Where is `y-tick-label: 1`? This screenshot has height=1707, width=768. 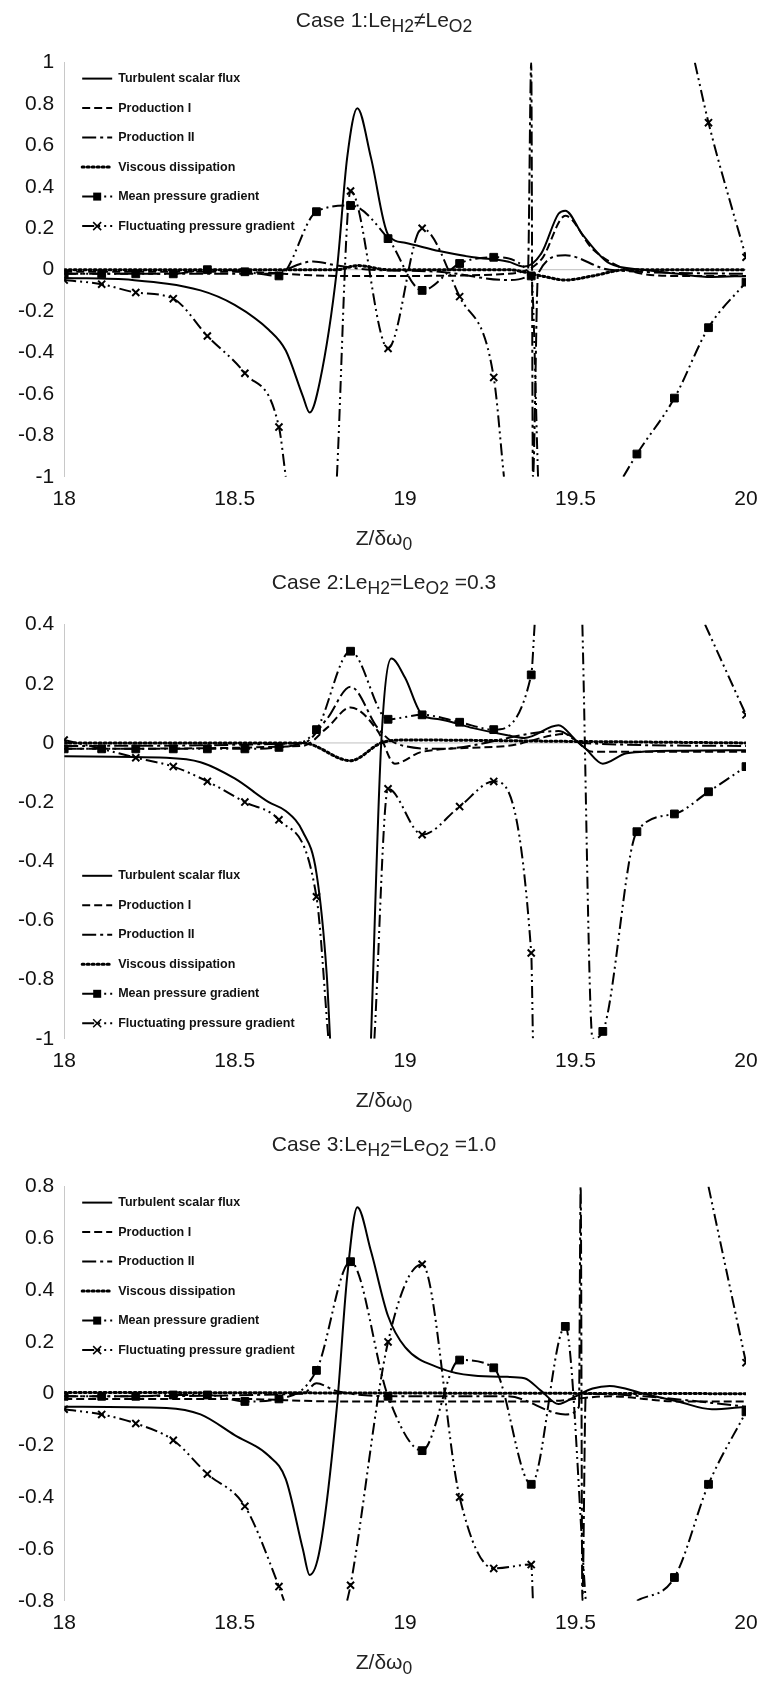 y-tick-label: 1 is located at coordinates (48, 61).